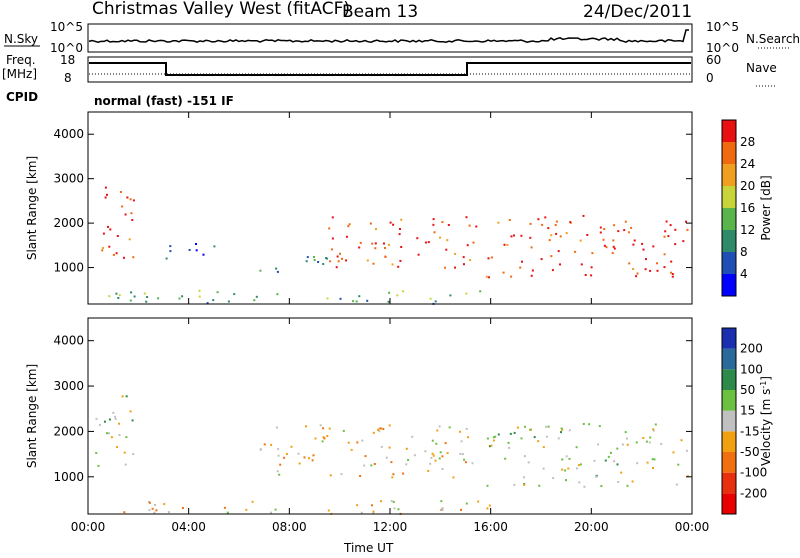 The width and height of the screenshot is (800, 558). I want to click on colorbar-label: Velocity [m s-1], so click(766, 421).